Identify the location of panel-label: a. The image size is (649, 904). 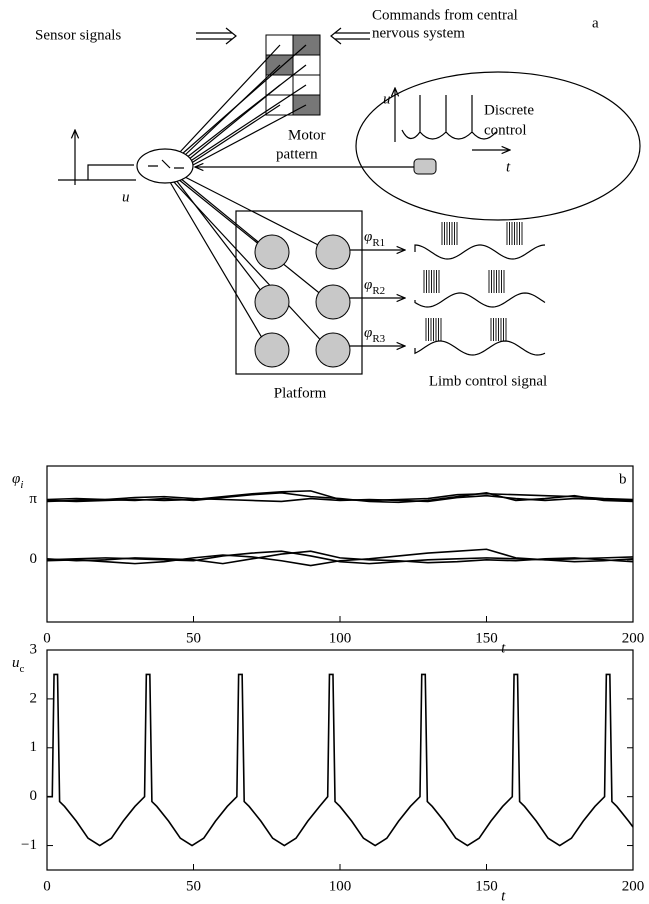
(595, 23).